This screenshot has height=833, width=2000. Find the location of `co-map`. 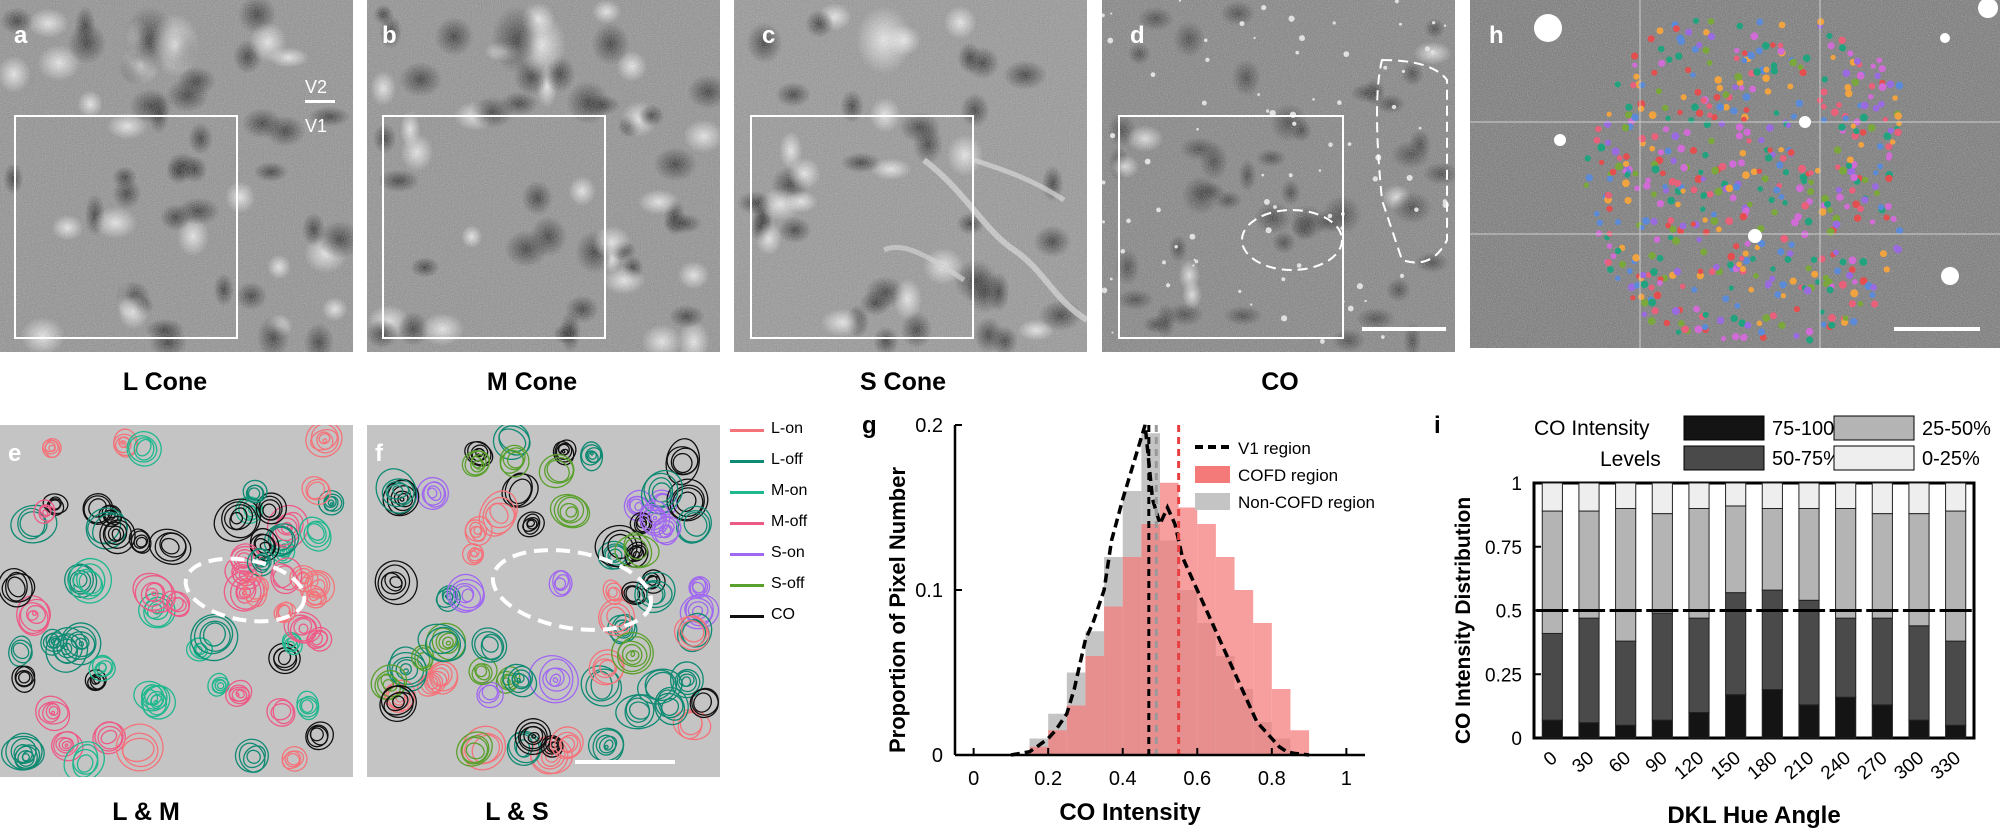

co-map is located at coordinates (1278, 176).